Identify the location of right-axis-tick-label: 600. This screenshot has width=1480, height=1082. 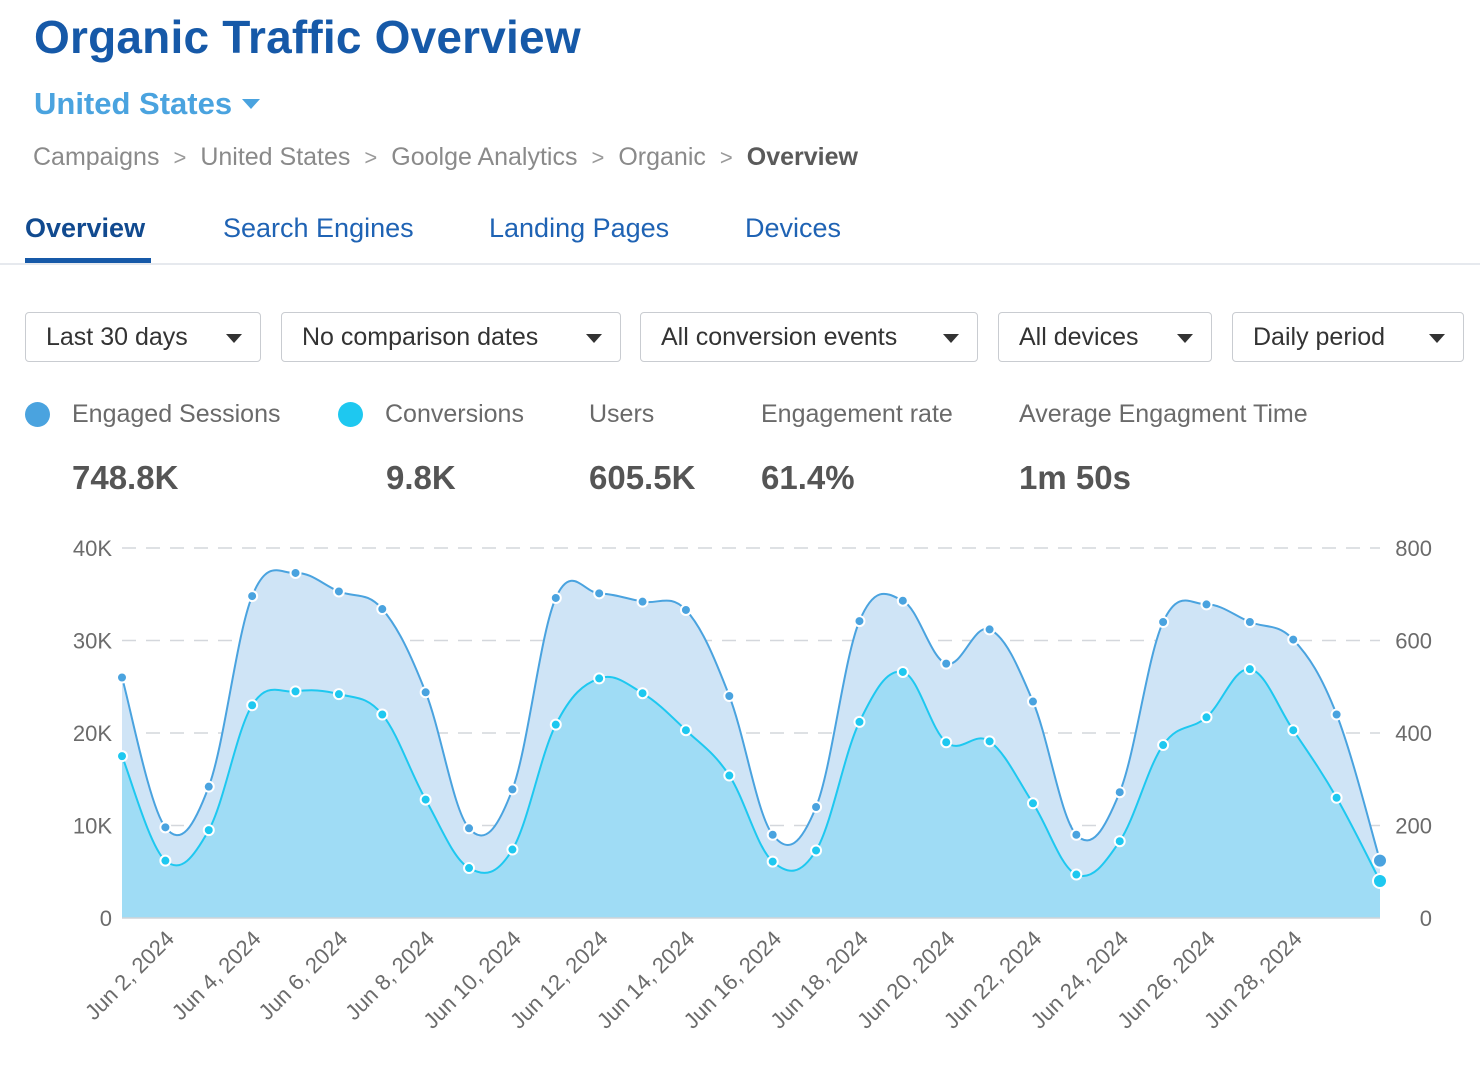
(1413, 641).